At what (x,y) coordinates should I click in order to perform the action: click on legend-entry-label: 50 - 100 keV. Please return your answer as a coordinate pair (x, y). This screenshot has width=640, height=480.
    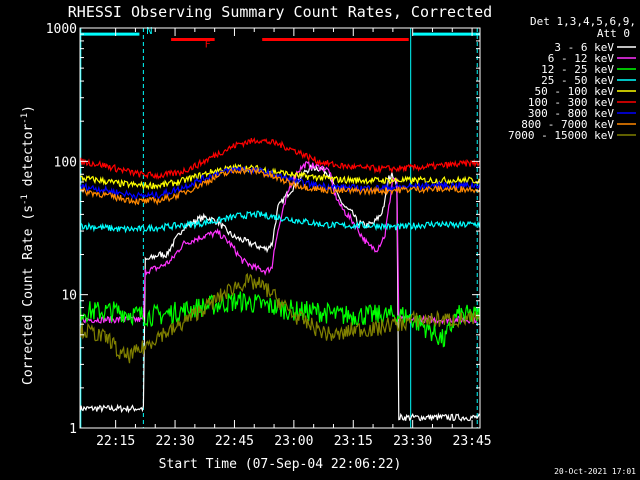
    Looking at the image, I should click on (575, 91).